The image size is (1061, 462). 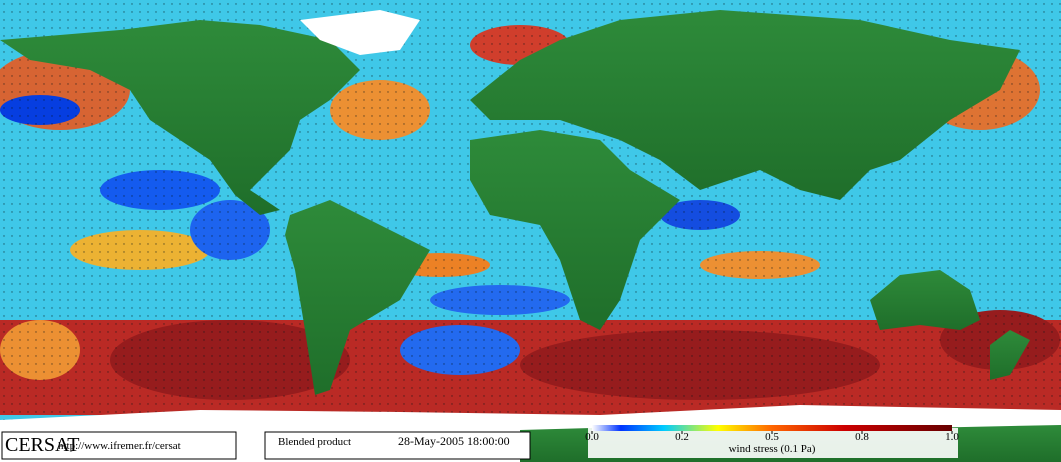 I want to click on colorbar-tick-label: 0.2, so click(x=682, y=437).